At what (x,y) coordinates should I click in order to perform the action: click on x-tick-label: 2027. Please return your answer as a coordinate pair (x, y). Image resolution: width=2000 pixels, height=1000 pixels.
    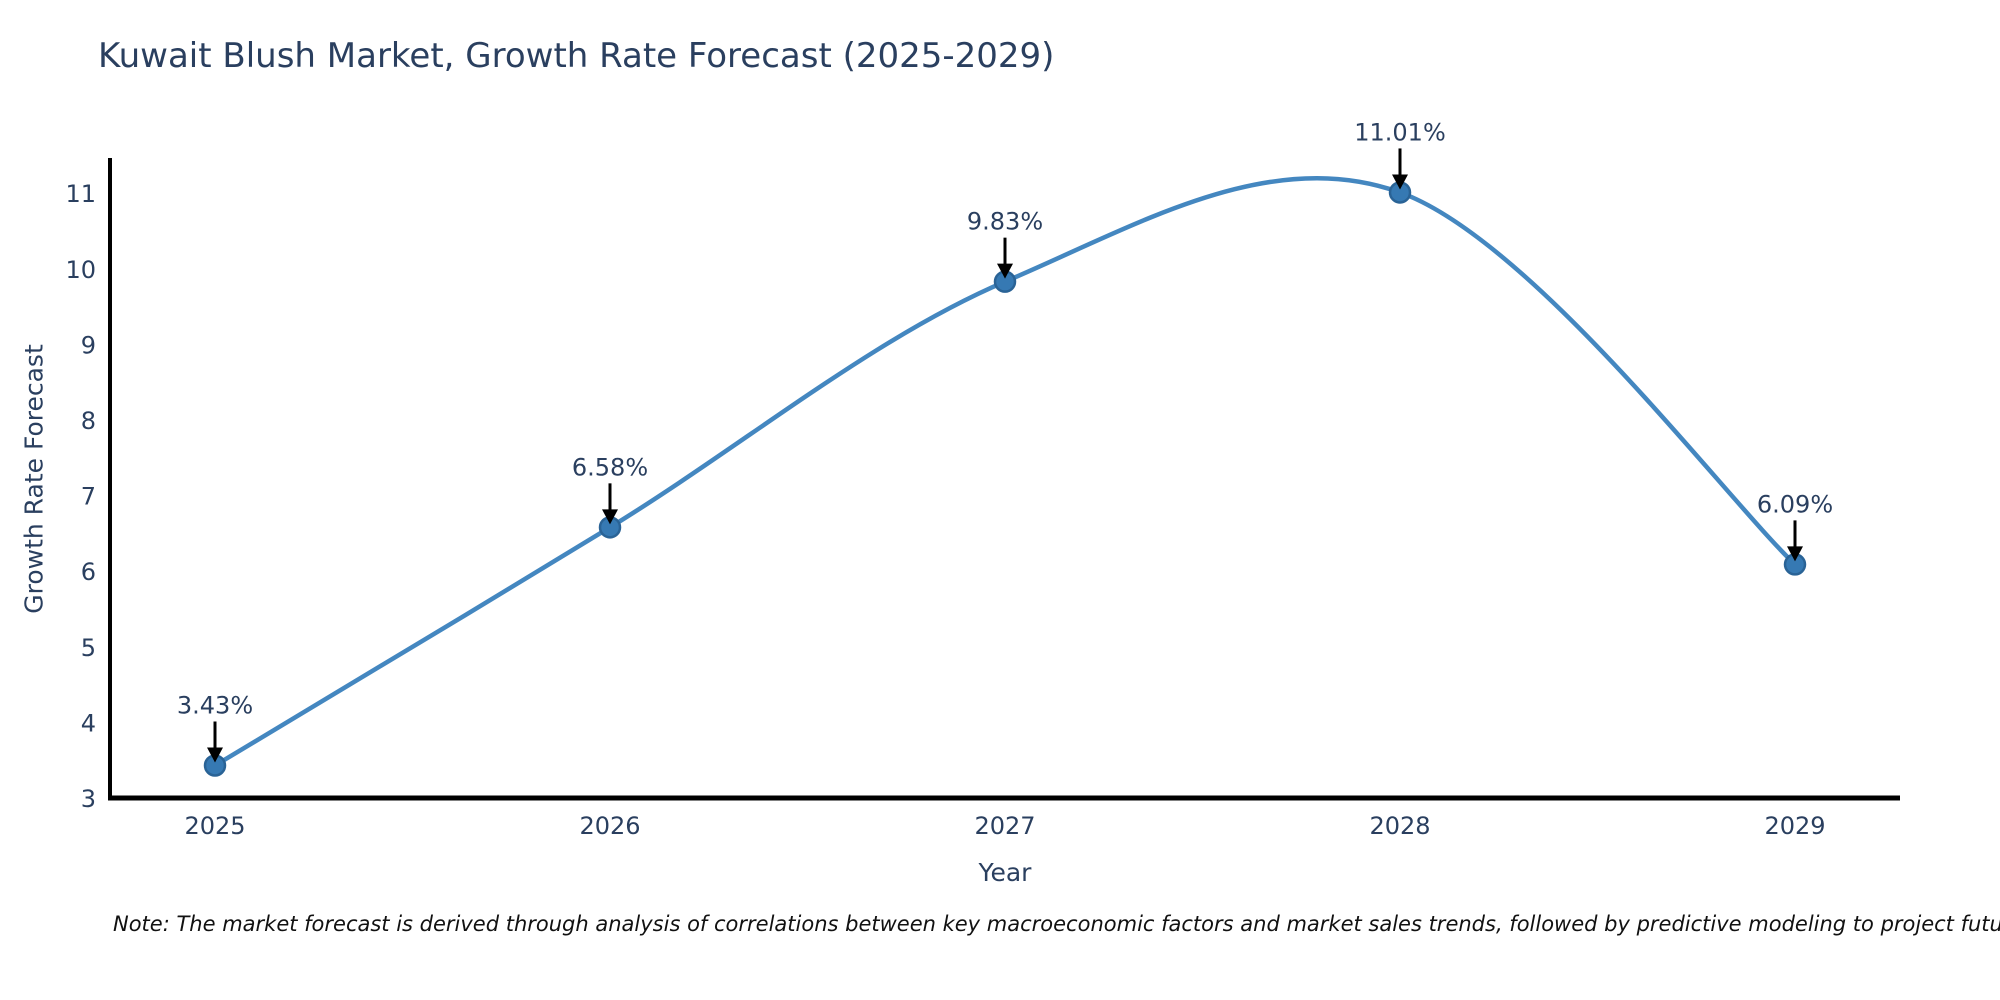
    Looking at the image, I should click on (1004, 826).